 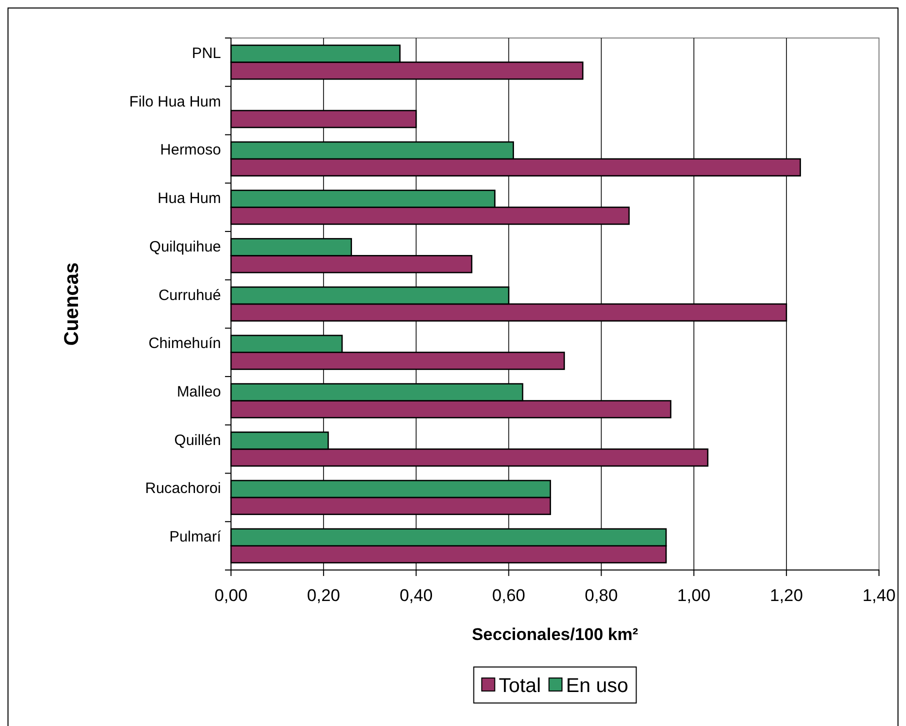 What do you see at coordinates (198, 392) in the screenshot?
I see `y-tick-label: Malleo` at bounding box center [198, 392].